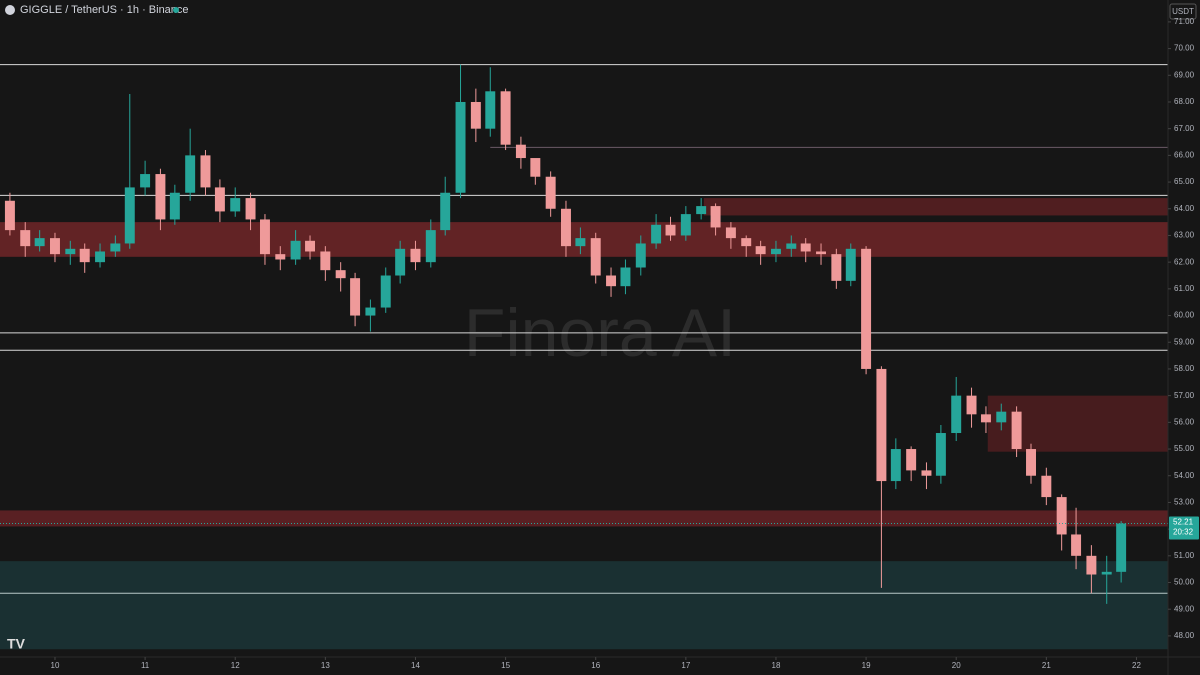 The width and height of the screenshot is (1200, 675). Describe the element at coordinates (1183, 522) in the screenshot. I see `last-price-label: 52.21` at that location.